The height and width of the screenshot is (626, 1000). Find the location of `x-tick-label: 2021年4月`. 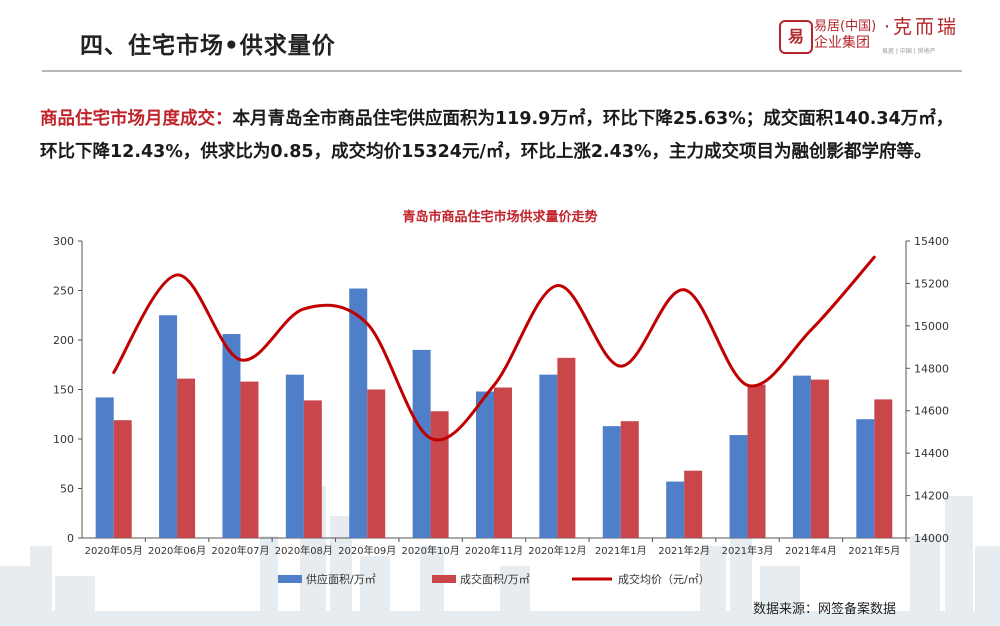

x-tick-label: 2021年4月 is located at coordinates (811, 550).